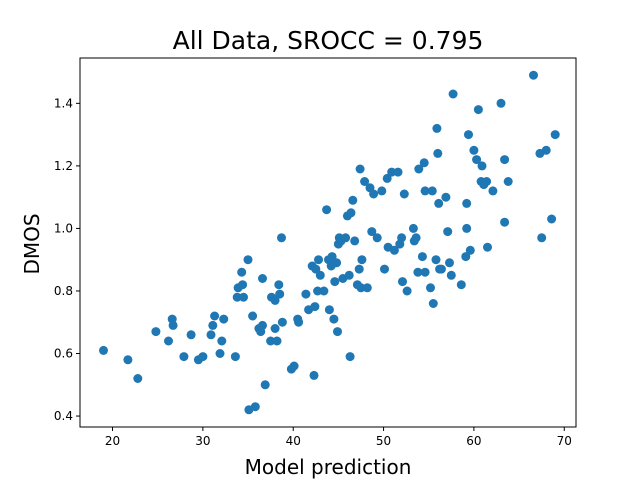 This screenshot has height=480, width=640. What do you see at coordinates (112, 441) in the screenshot?
I see `x-tick-label-0: 20` at bounding box center [112, 441].